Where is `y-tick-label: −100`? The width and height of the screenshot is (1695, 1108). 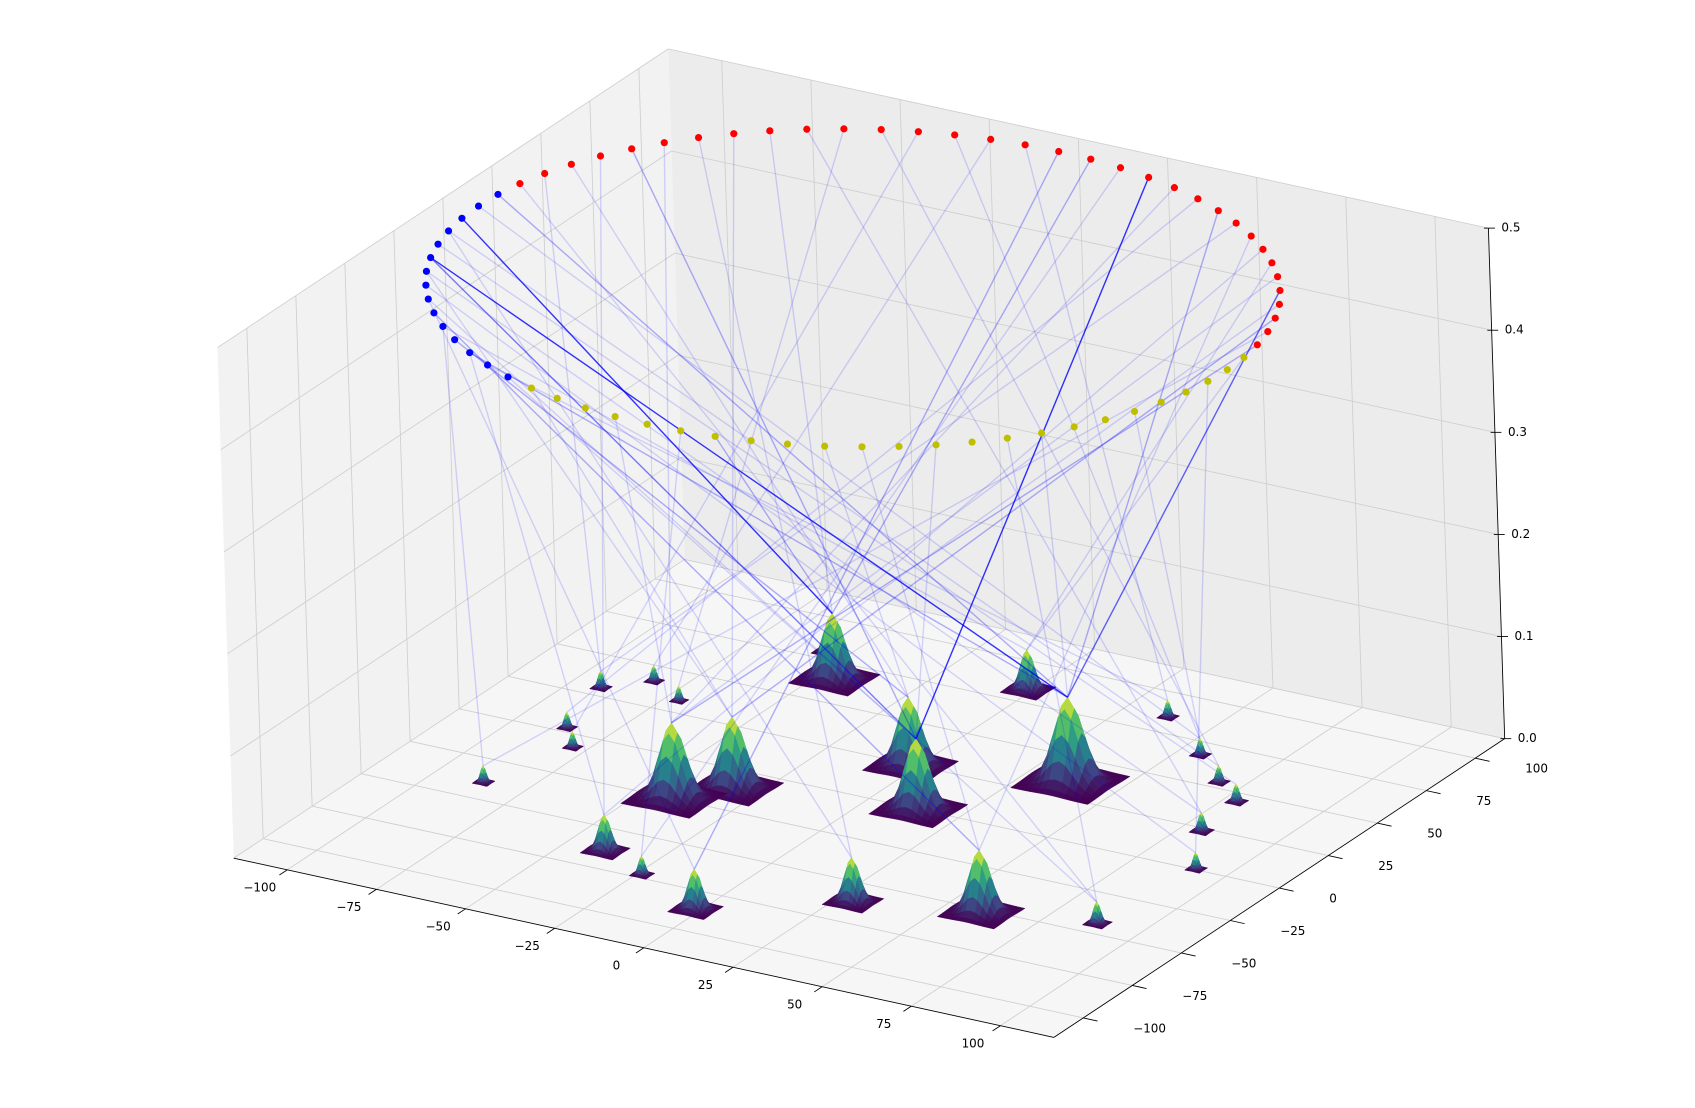
y-tick-label: −100 is located at coordinates (1149, 1028).